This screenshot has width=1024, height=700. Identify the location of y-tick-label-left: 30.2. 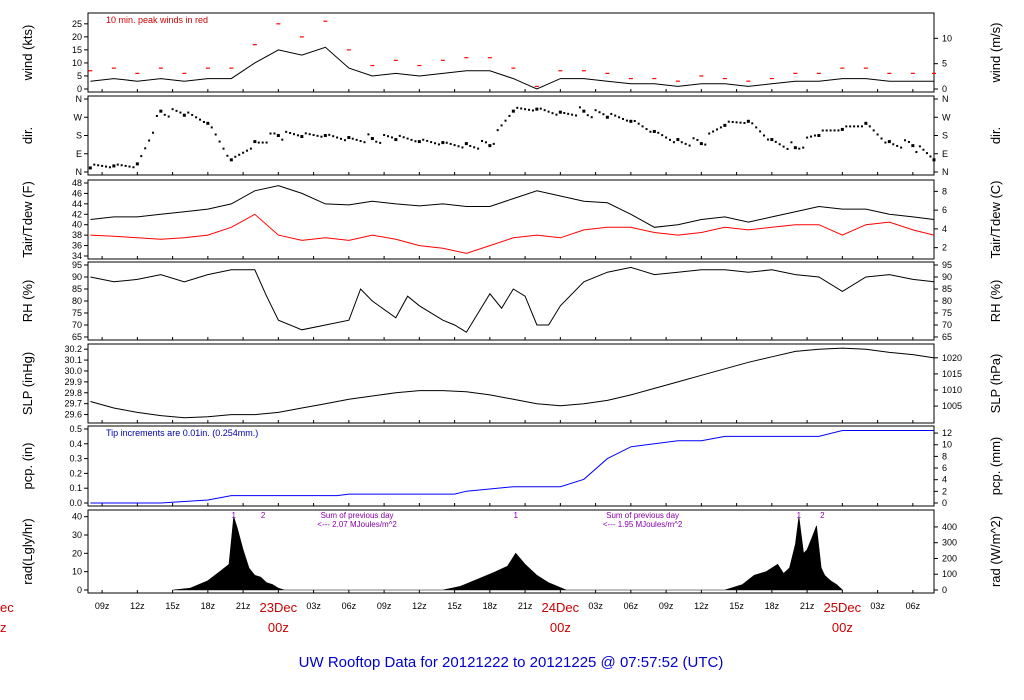
(73, 349).